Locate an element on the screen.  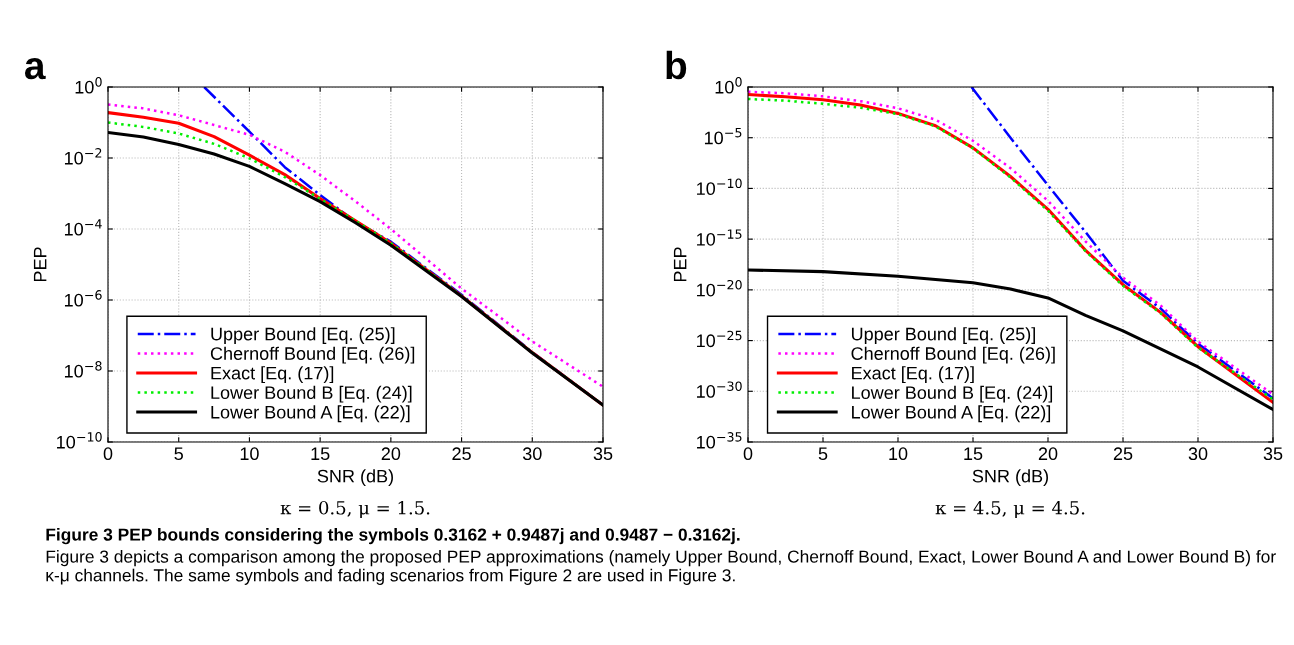
y-tick-label: 10$^{−35}$ is located at coordinates (719, 440).